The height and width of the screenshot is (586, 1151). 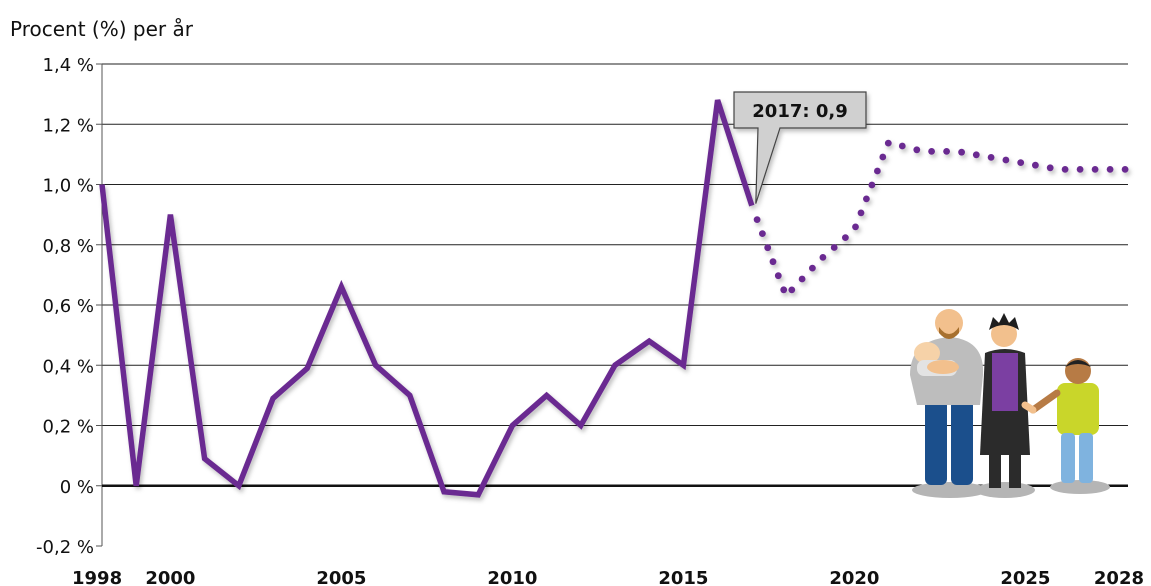 I want to click on x-tick-labels: 1998 2000 2005 2010 2015 2020 2025 2028, so click(x=608, y=577).